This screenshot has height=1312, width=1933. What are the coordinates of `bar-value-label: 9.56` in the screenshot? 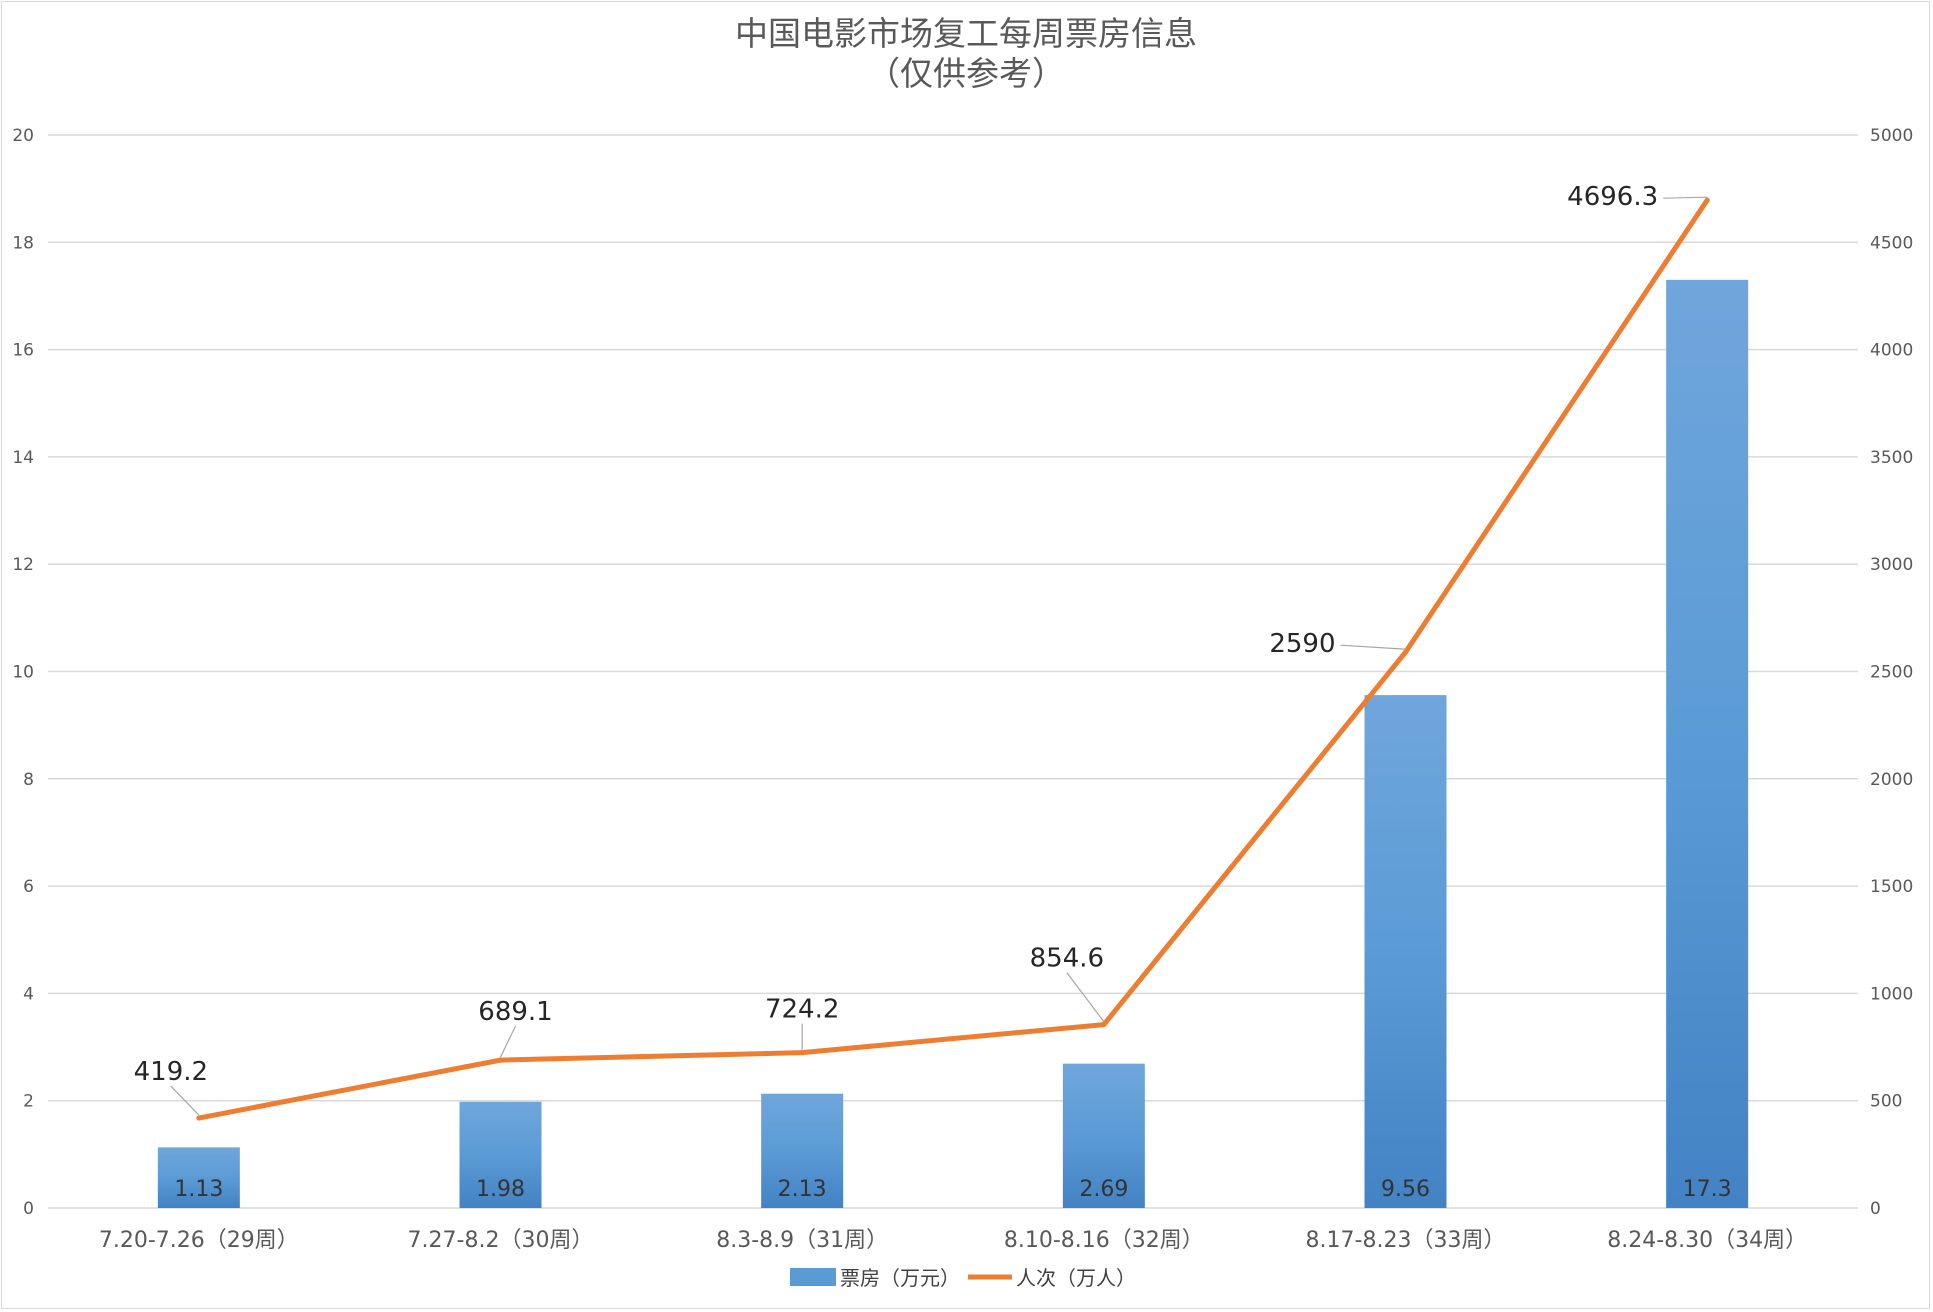 It's located at (1405, 1189).